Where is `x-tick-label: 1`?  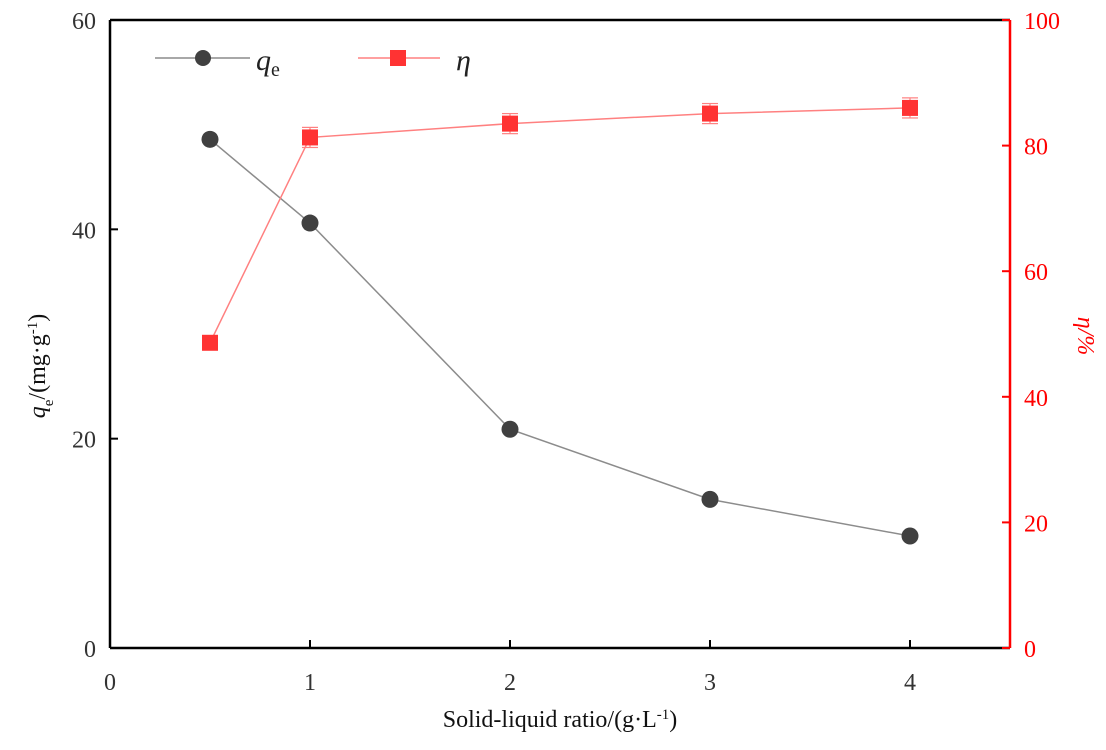 x-tick-label: 1 is located at coordinates (310, 683).